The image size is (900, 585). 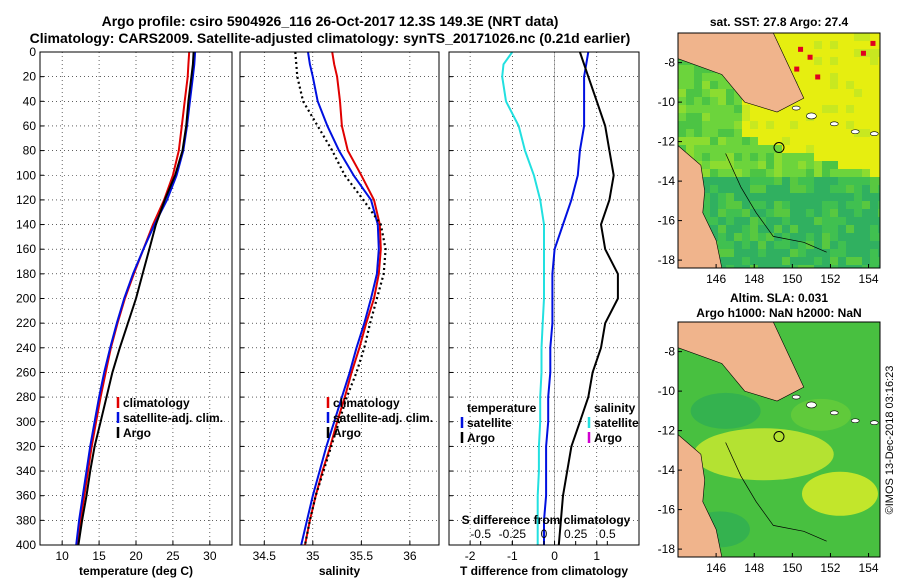 What do you see at coordinates (667, 142) in the screenshot?
I see `lat-tick-label: -12` at bounding box center [667, 142].